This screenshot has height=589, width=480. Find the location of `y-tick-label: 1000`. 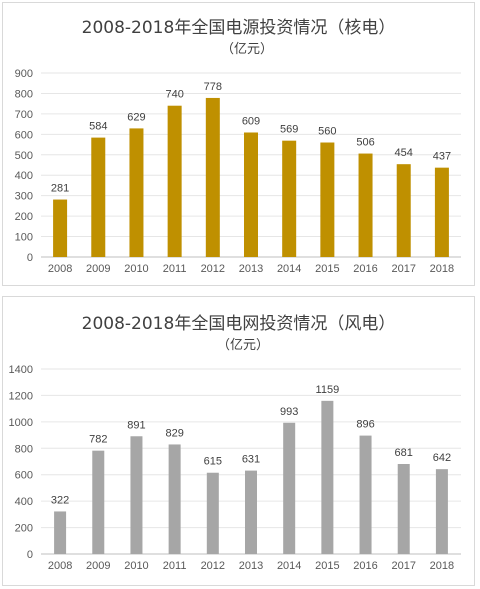

y-tick-label: 1000 is located at coordinates (21, 423).